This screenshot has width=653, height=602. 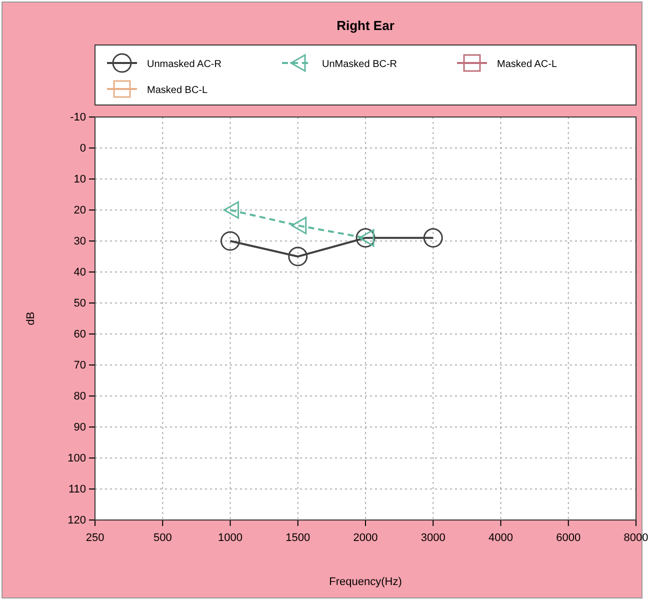 What do you see at coordinates (500, 538) in the screenshot?
I see `x-tick-label: 4000` at bounding box center [500, 538].